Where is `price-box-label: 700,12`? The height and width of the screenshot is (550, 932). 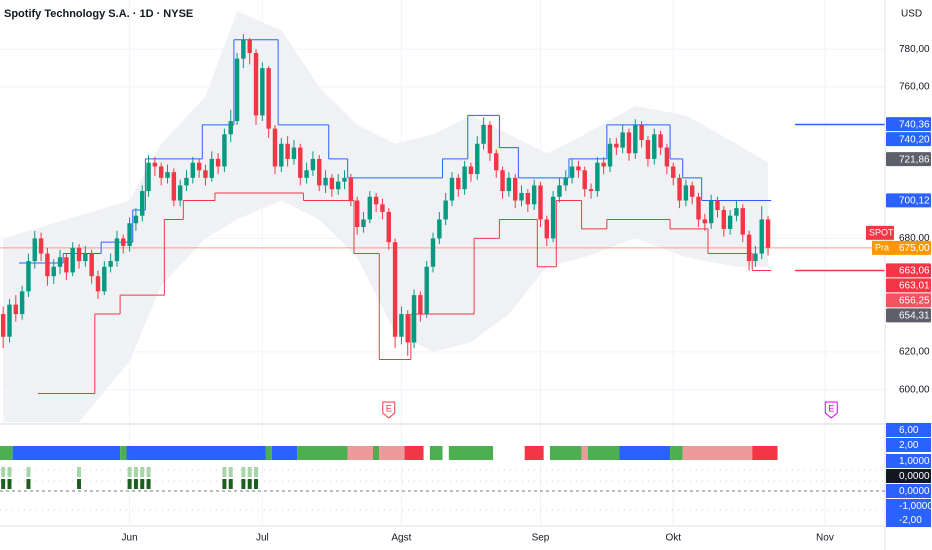
price-box-label: 700,12 is located at coordinates (914, 200).